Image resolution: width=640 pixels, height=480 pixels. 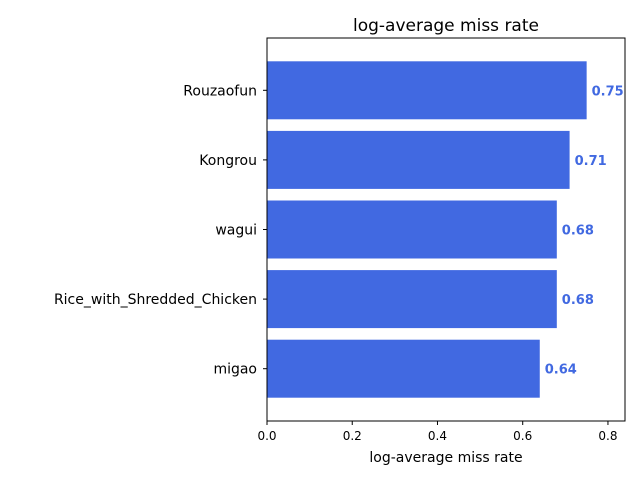 What do you see at coordinates (591, 161) in the screenshot?
I see `value-label: 0.71` at bounding box center [591, 161].